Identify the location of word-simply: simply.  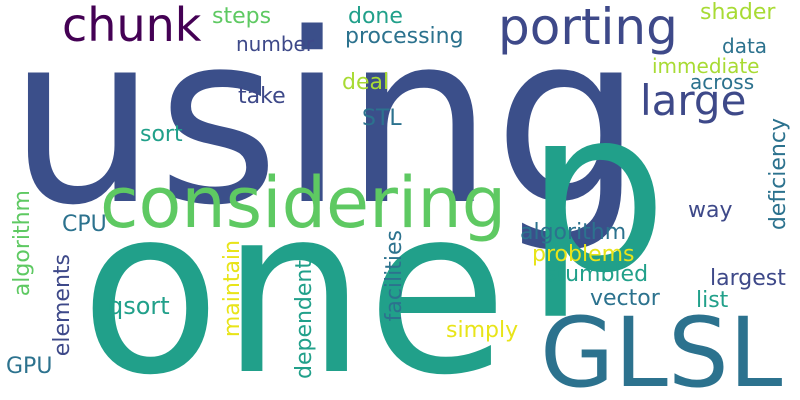
(482, 330).